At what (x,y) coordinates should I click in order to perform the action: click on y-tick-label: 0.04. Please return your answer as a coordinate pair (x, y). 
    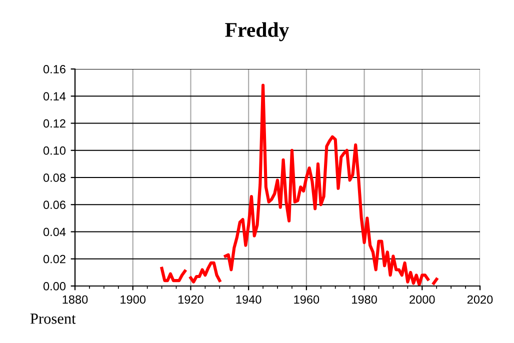
    Looking at the image, I should click on (54, 232).